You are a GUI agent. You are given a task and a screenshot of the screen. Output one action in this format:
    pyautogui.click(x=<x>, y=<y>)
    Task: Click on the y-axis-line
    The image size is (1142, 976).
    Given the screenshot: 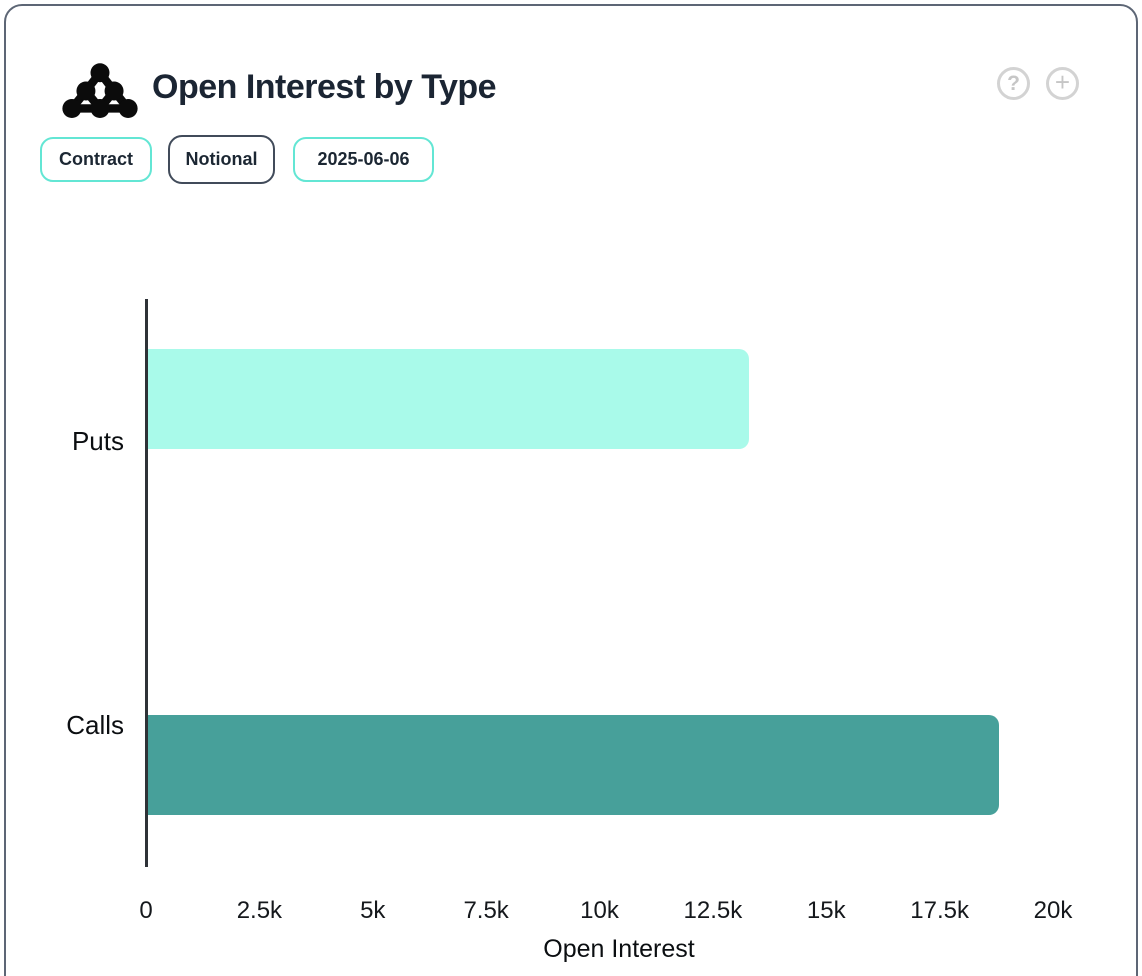 What is the action you would take?
    pyautogui.click(x=146, y=583)
    